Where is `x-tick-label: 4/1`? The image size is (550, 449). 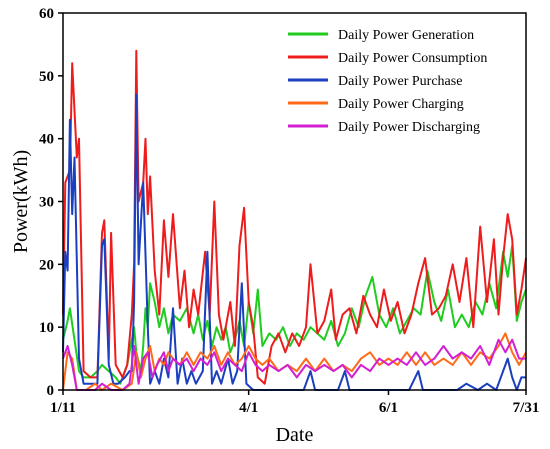
x-tick-label: 4/1 is located at coordinates (248, 408).